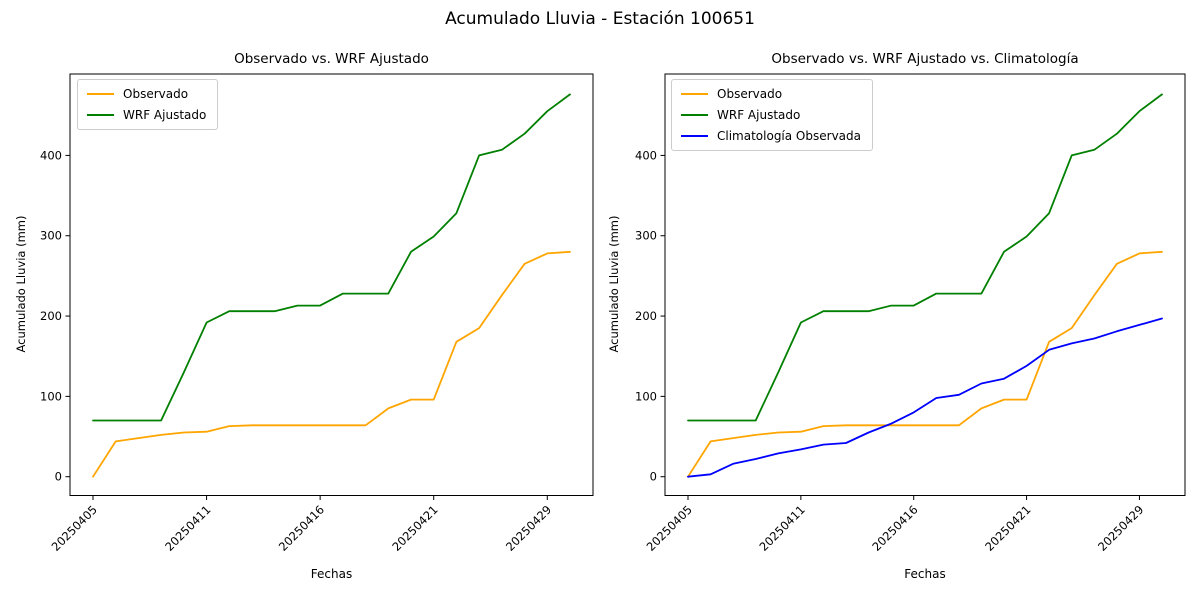 Image resolution: width=1200 pixels, height=600 pixels. What do you see at coordinates (74, 528) in the screenshot?
I see `x-tick-label-left: 20250405` at bounding box center [74, 528].